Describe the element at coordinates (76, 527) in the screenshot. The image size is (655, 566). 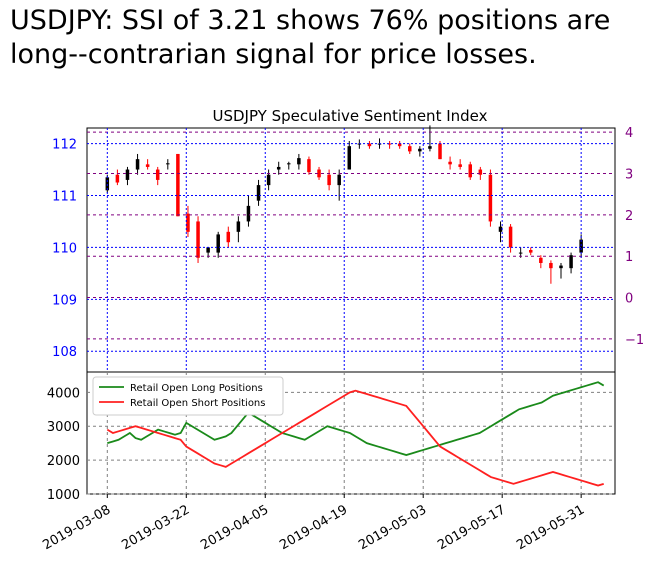
I see `date-tick-label: 2019-03-08` at that location.